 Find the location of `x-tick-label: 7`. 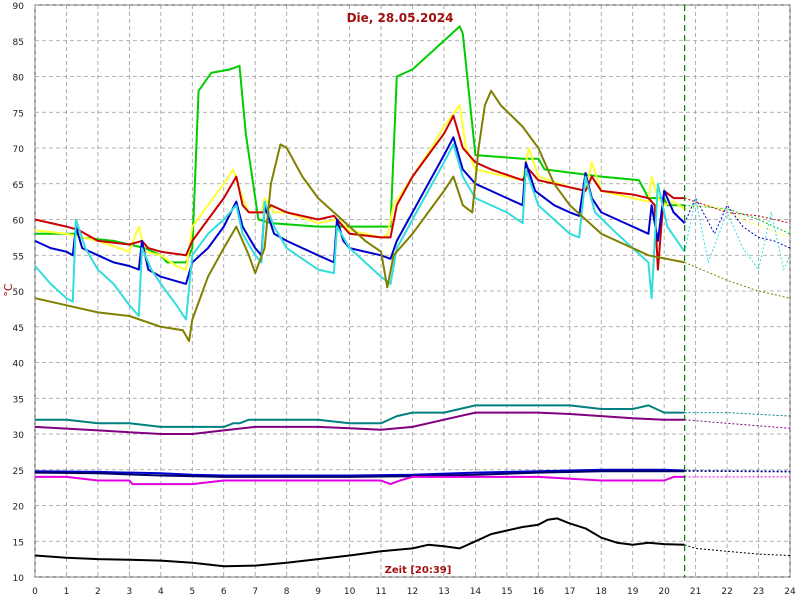

x-tick-label: 7 is located at coordinates (255, 592).